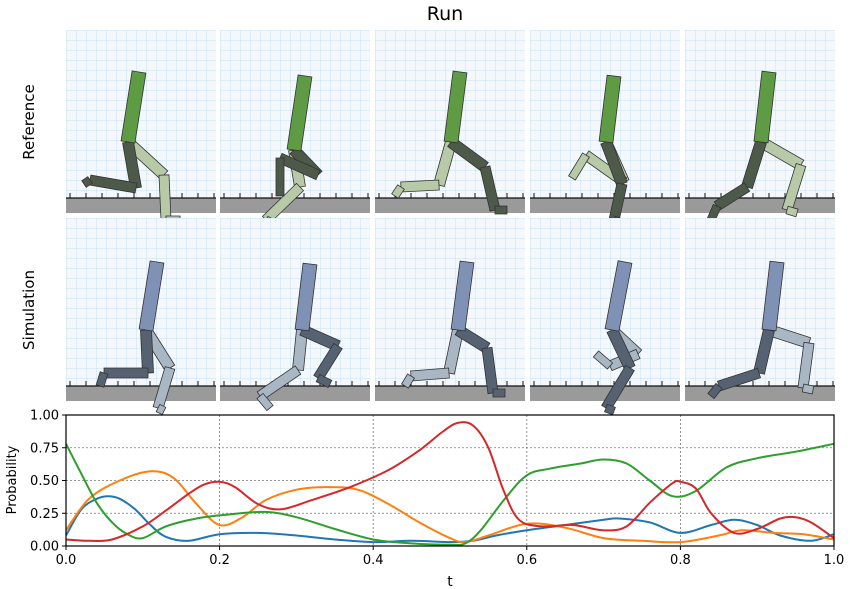 This screenshot has width=850, height=589. What do you see at coordinates (29, 310) in the screenshot?
I see `row-label-simulation: Simulation` at bounding box center [29, 310].